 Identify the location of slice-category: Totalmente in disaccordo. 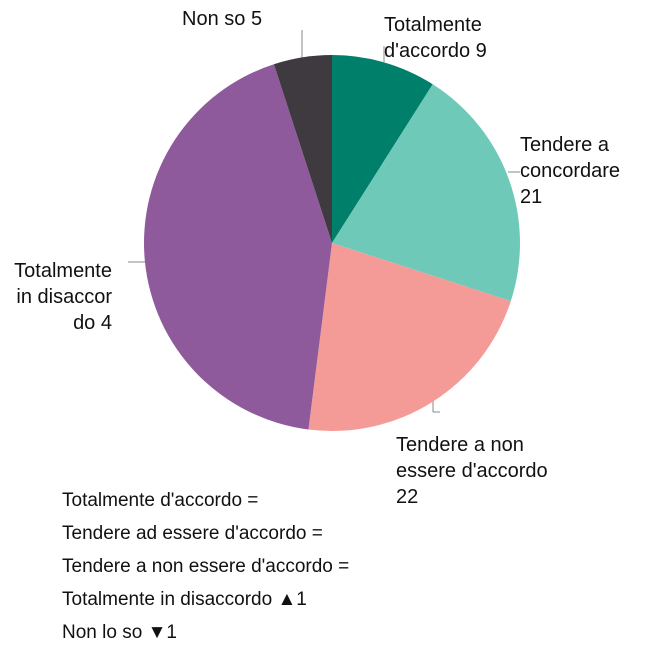
(63, 297).